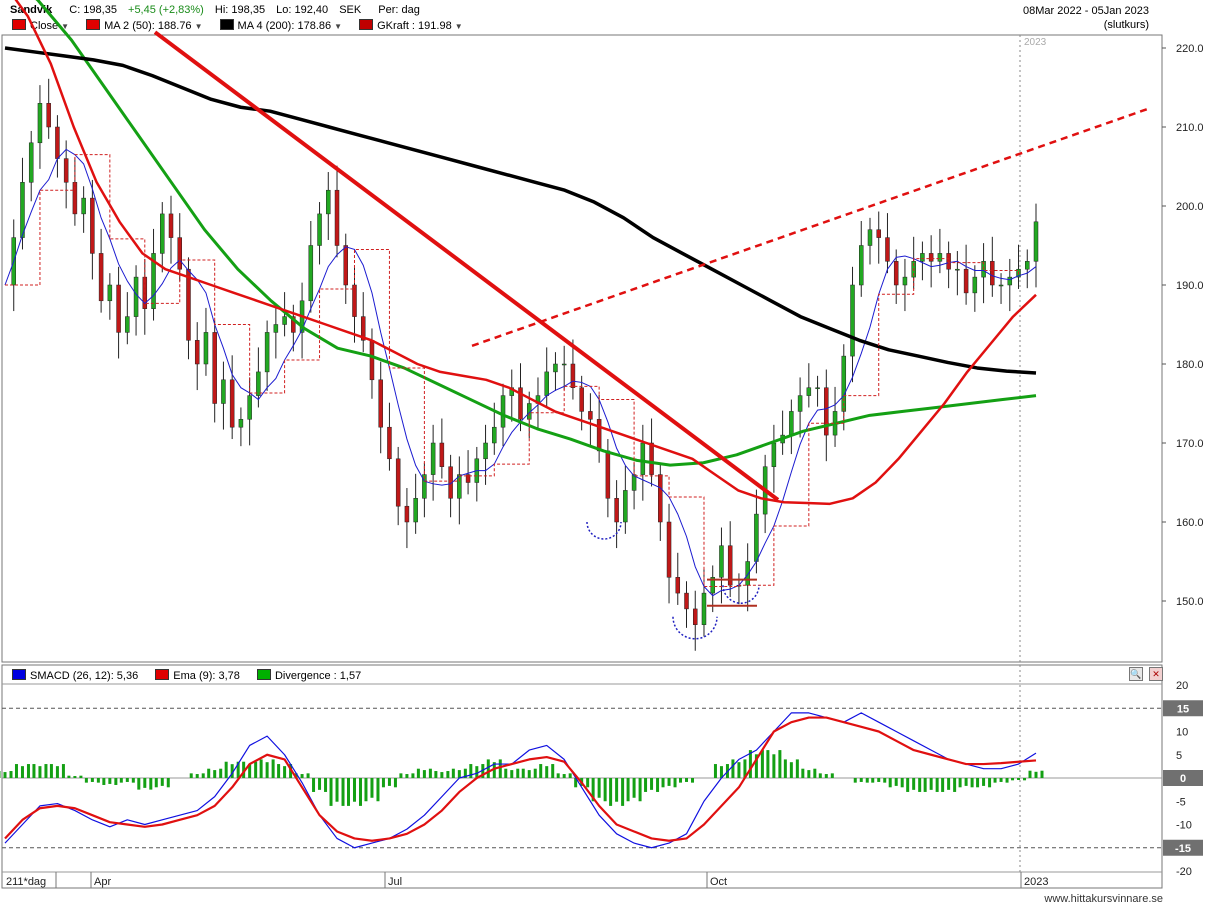 The width and height of the screenshot is (1207, 905). What do you see at coordinates (411, 25) in the screenshot?
I see `legend-gkraft: GKraft : 191.98 ▼` at bounding box center [411, 25].